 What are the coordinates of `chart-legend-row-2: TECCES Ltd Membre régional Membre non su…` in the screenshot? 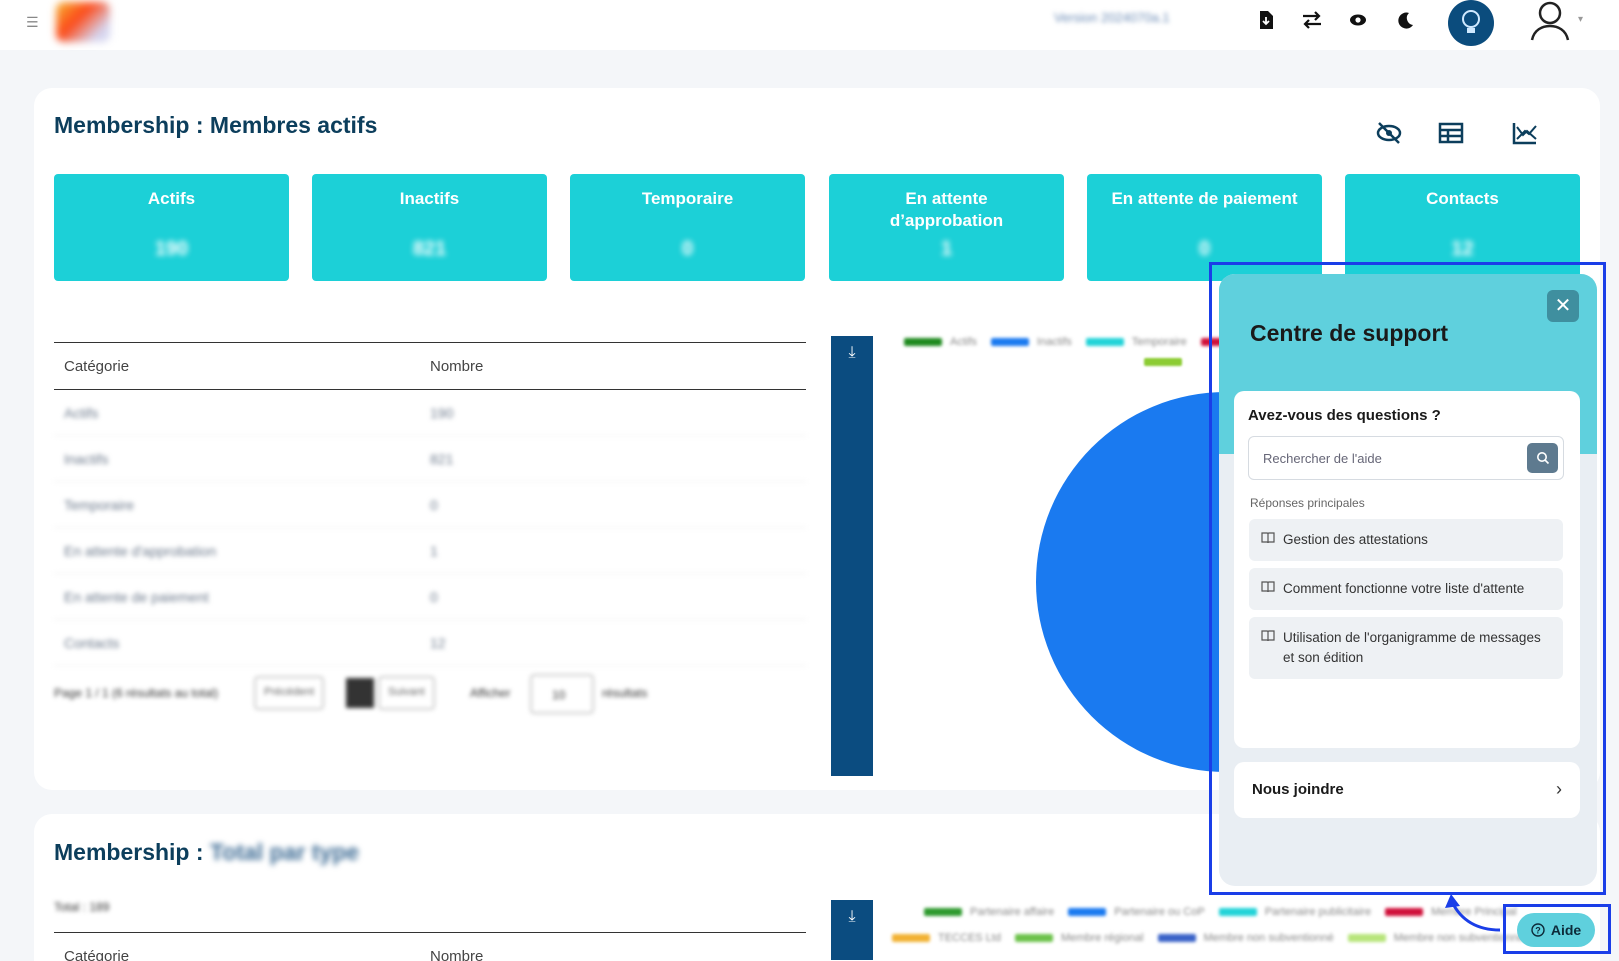 It's located at (1208, 938).